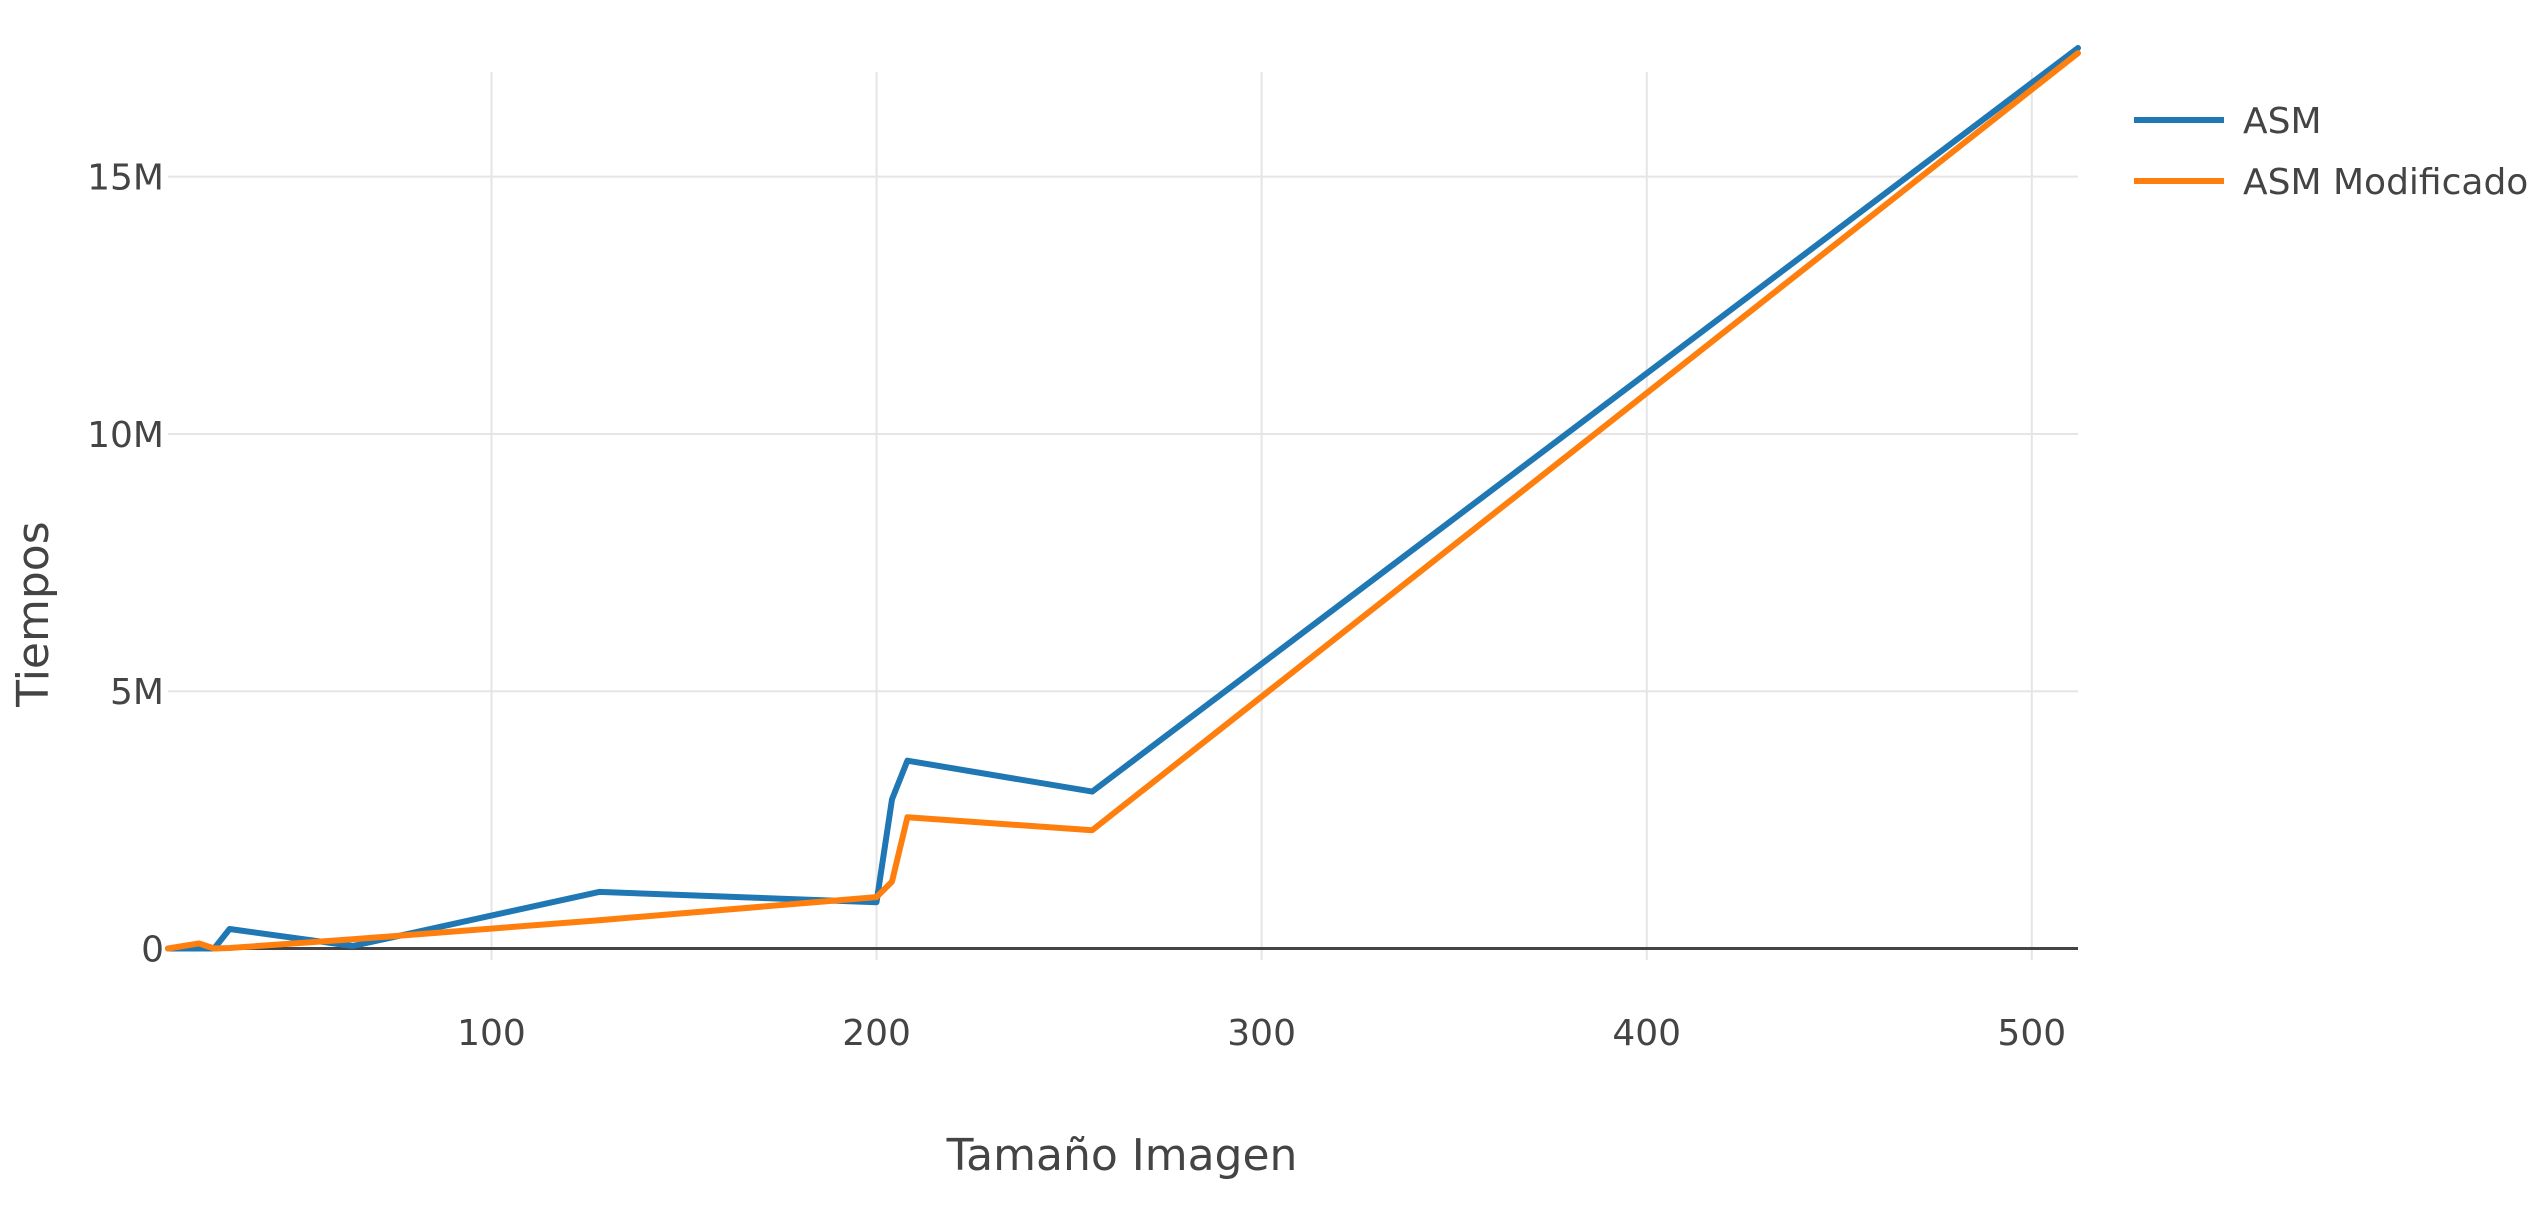 This screenshot has width=2536, height=1212. Describe the element at coordinates (876, 1033) in the screenshot. I see `x-tick-label: 200` at that location.